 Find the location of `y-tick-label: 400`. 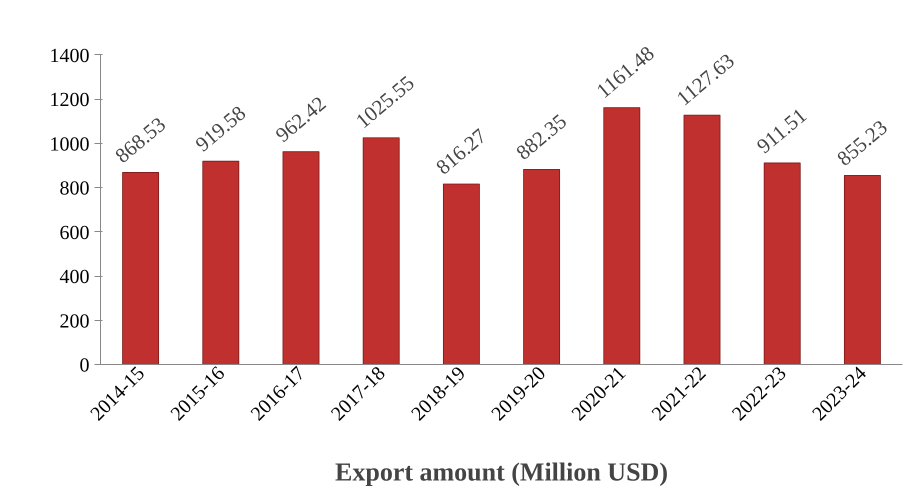

y-tick-label: 400 is located at coordinates (75, 277).